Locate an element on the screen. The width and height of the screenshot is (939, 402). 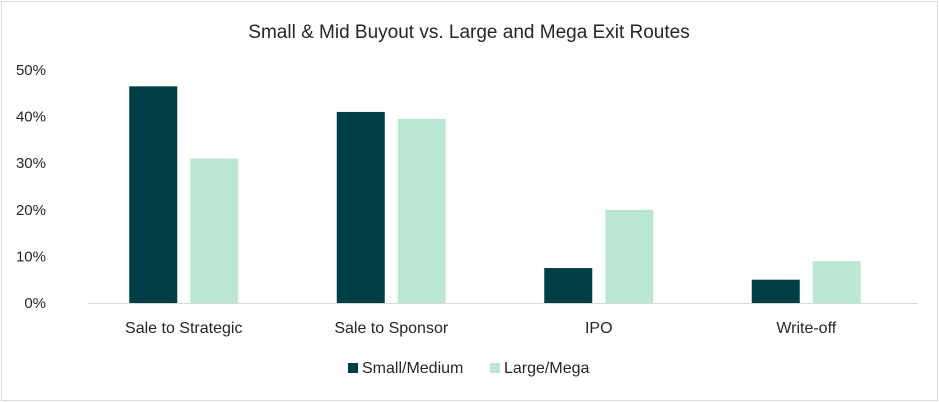
legend-label: Small/Medium is located at coordinates (412, 368).